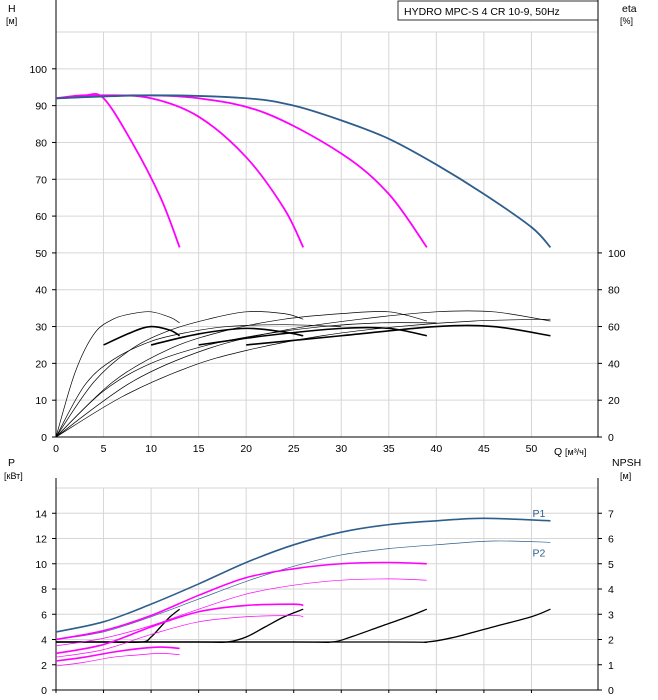  What do you see at coordinates (538, 533) in the screenshot?
I see `bottom-plot-series-labels: P1 P2` at bounding box center [538, 533].